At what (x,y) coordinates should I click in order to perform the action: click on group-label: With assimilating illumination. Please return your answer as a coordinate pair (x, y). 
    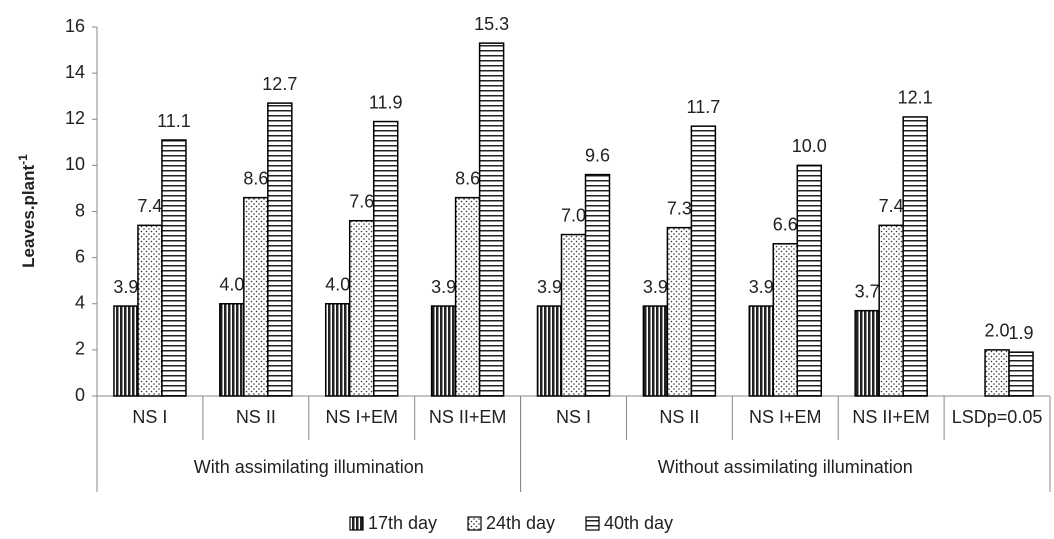
    Looking at the image, I should click on (309, 467).